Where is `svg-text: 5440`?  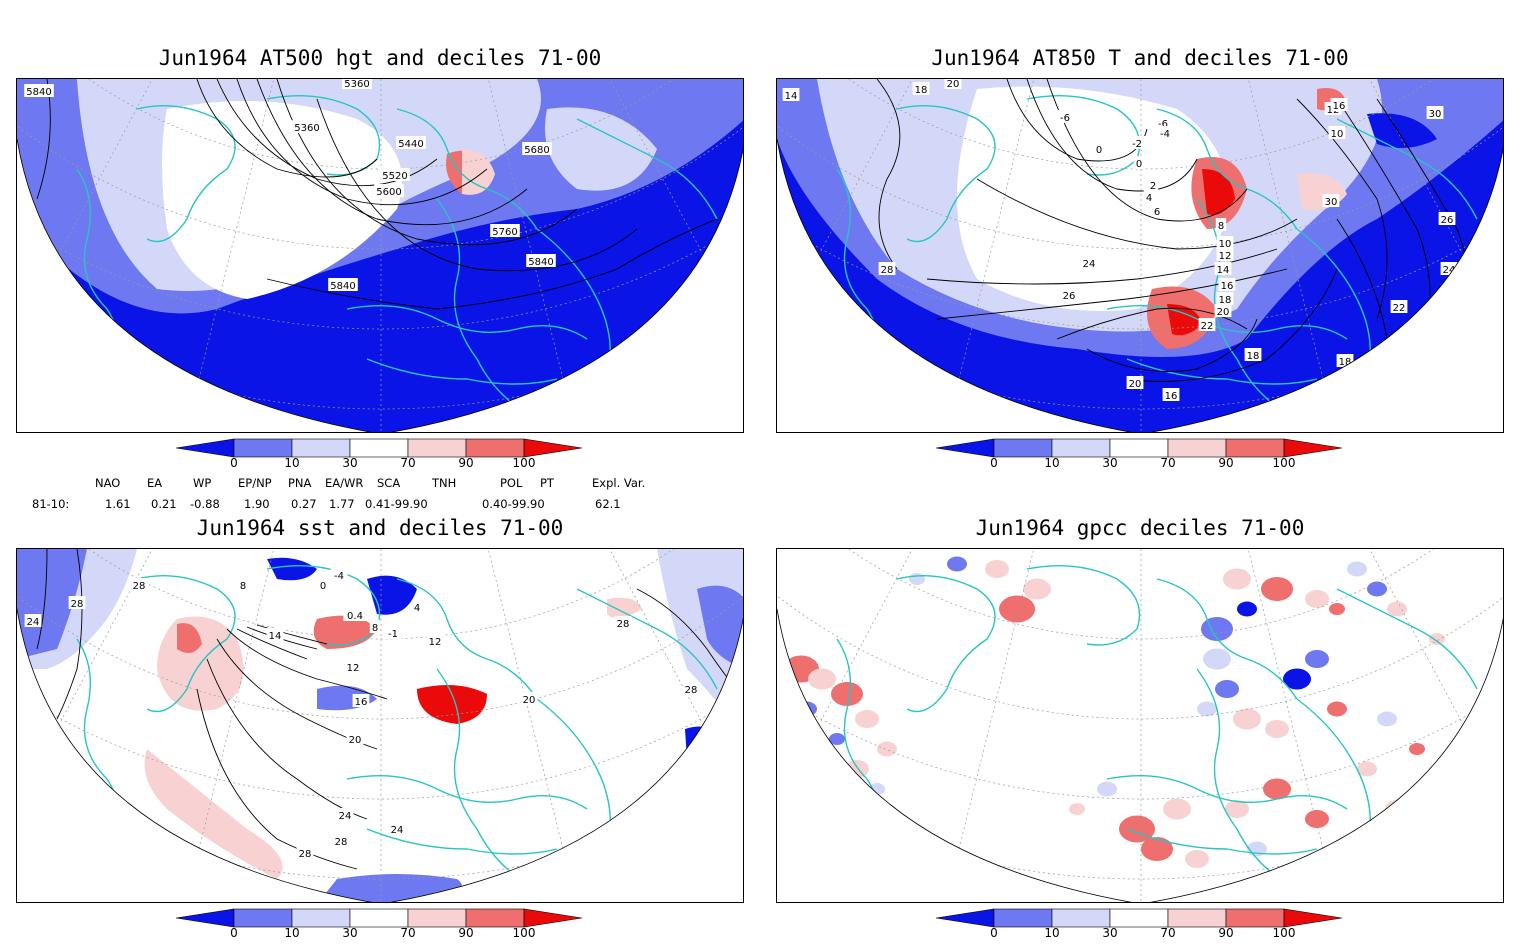 svg-text: 5440 is located at coordinates (410, 144).